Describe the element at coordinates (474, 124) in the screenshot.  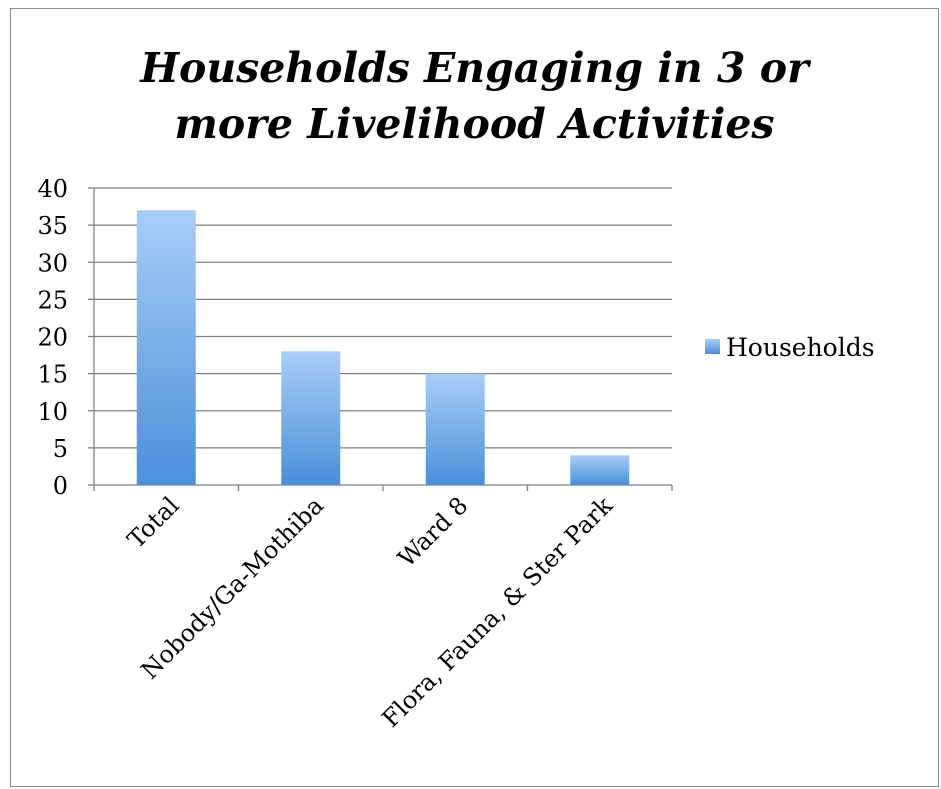
I see `chart-title-line2: more Livelihood Activities` at that location.